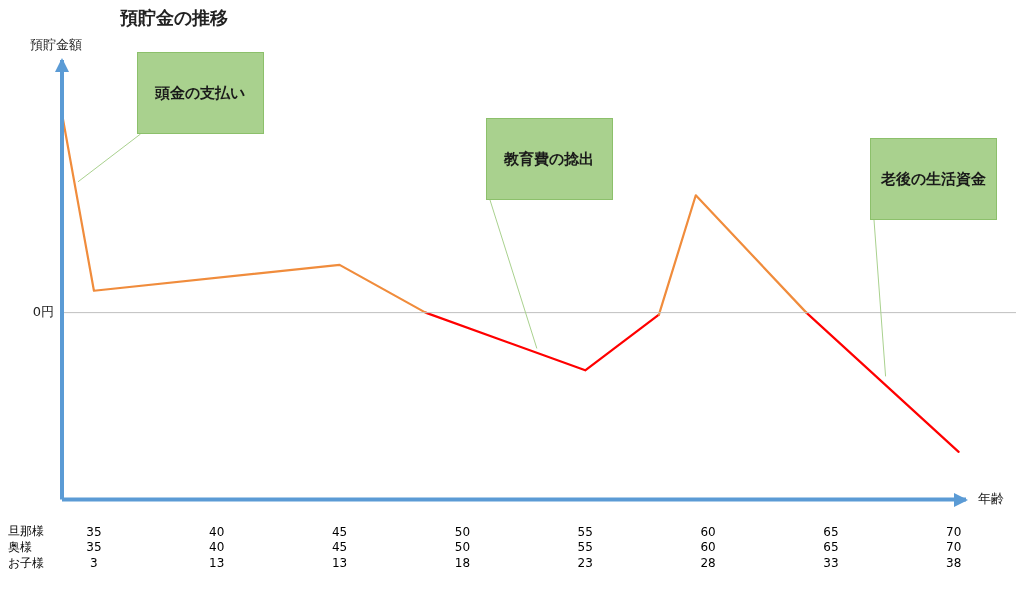  Describe the element at coordinates (831, 562) in the screenshot. I see `text: 33` at that location.